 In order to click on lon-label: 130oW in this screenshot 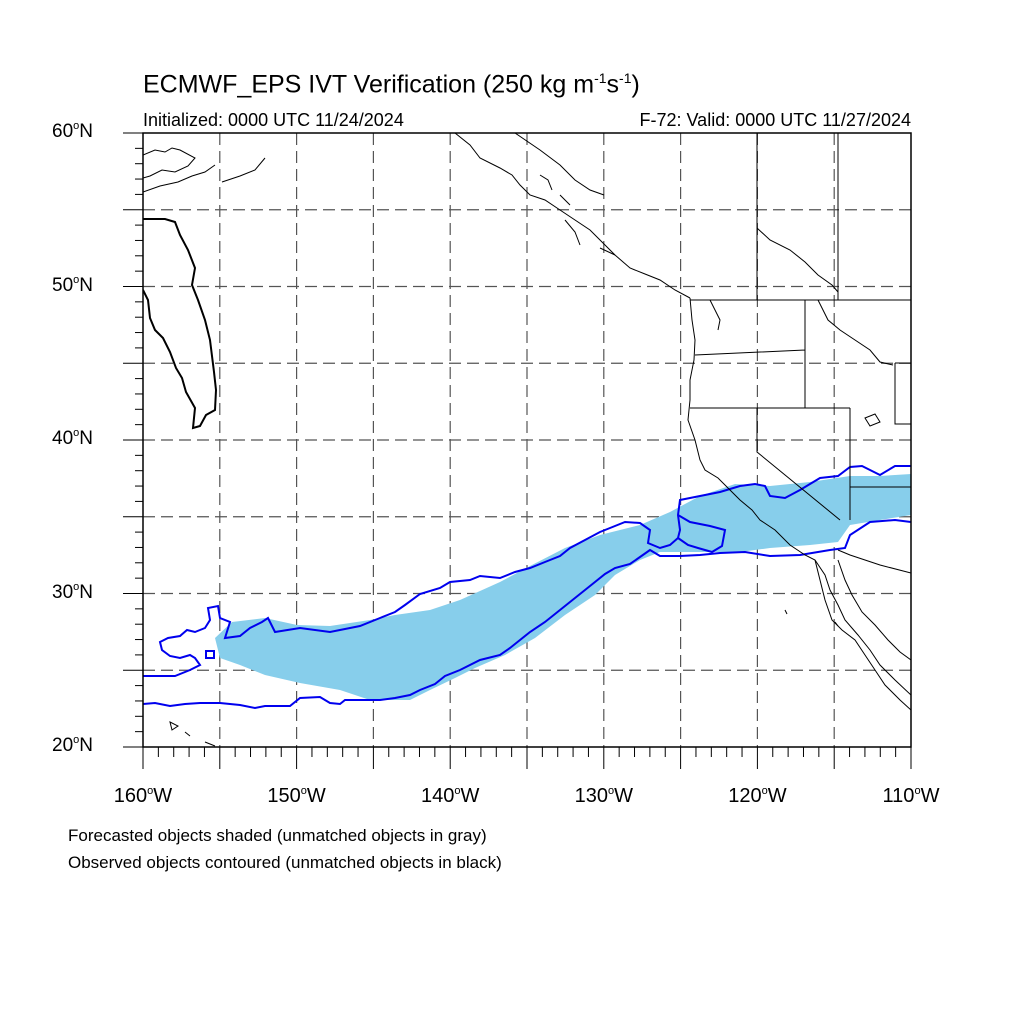, I will do `click(603, 796)`.